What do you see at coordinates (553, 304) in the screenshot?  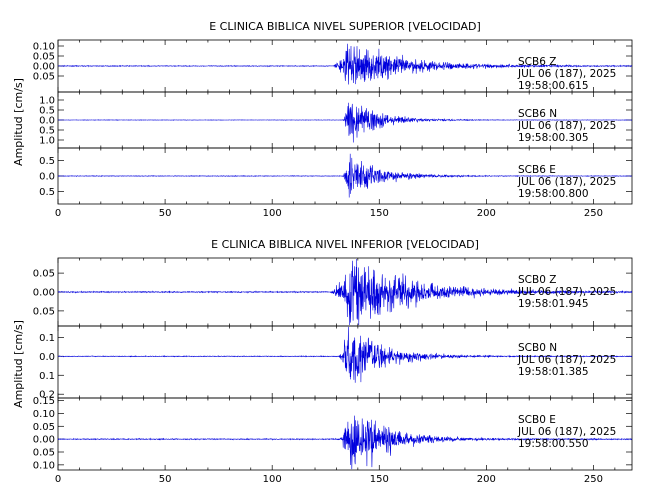 I see `time-label: 19:58:01.945` at bounding box center [553, 304].